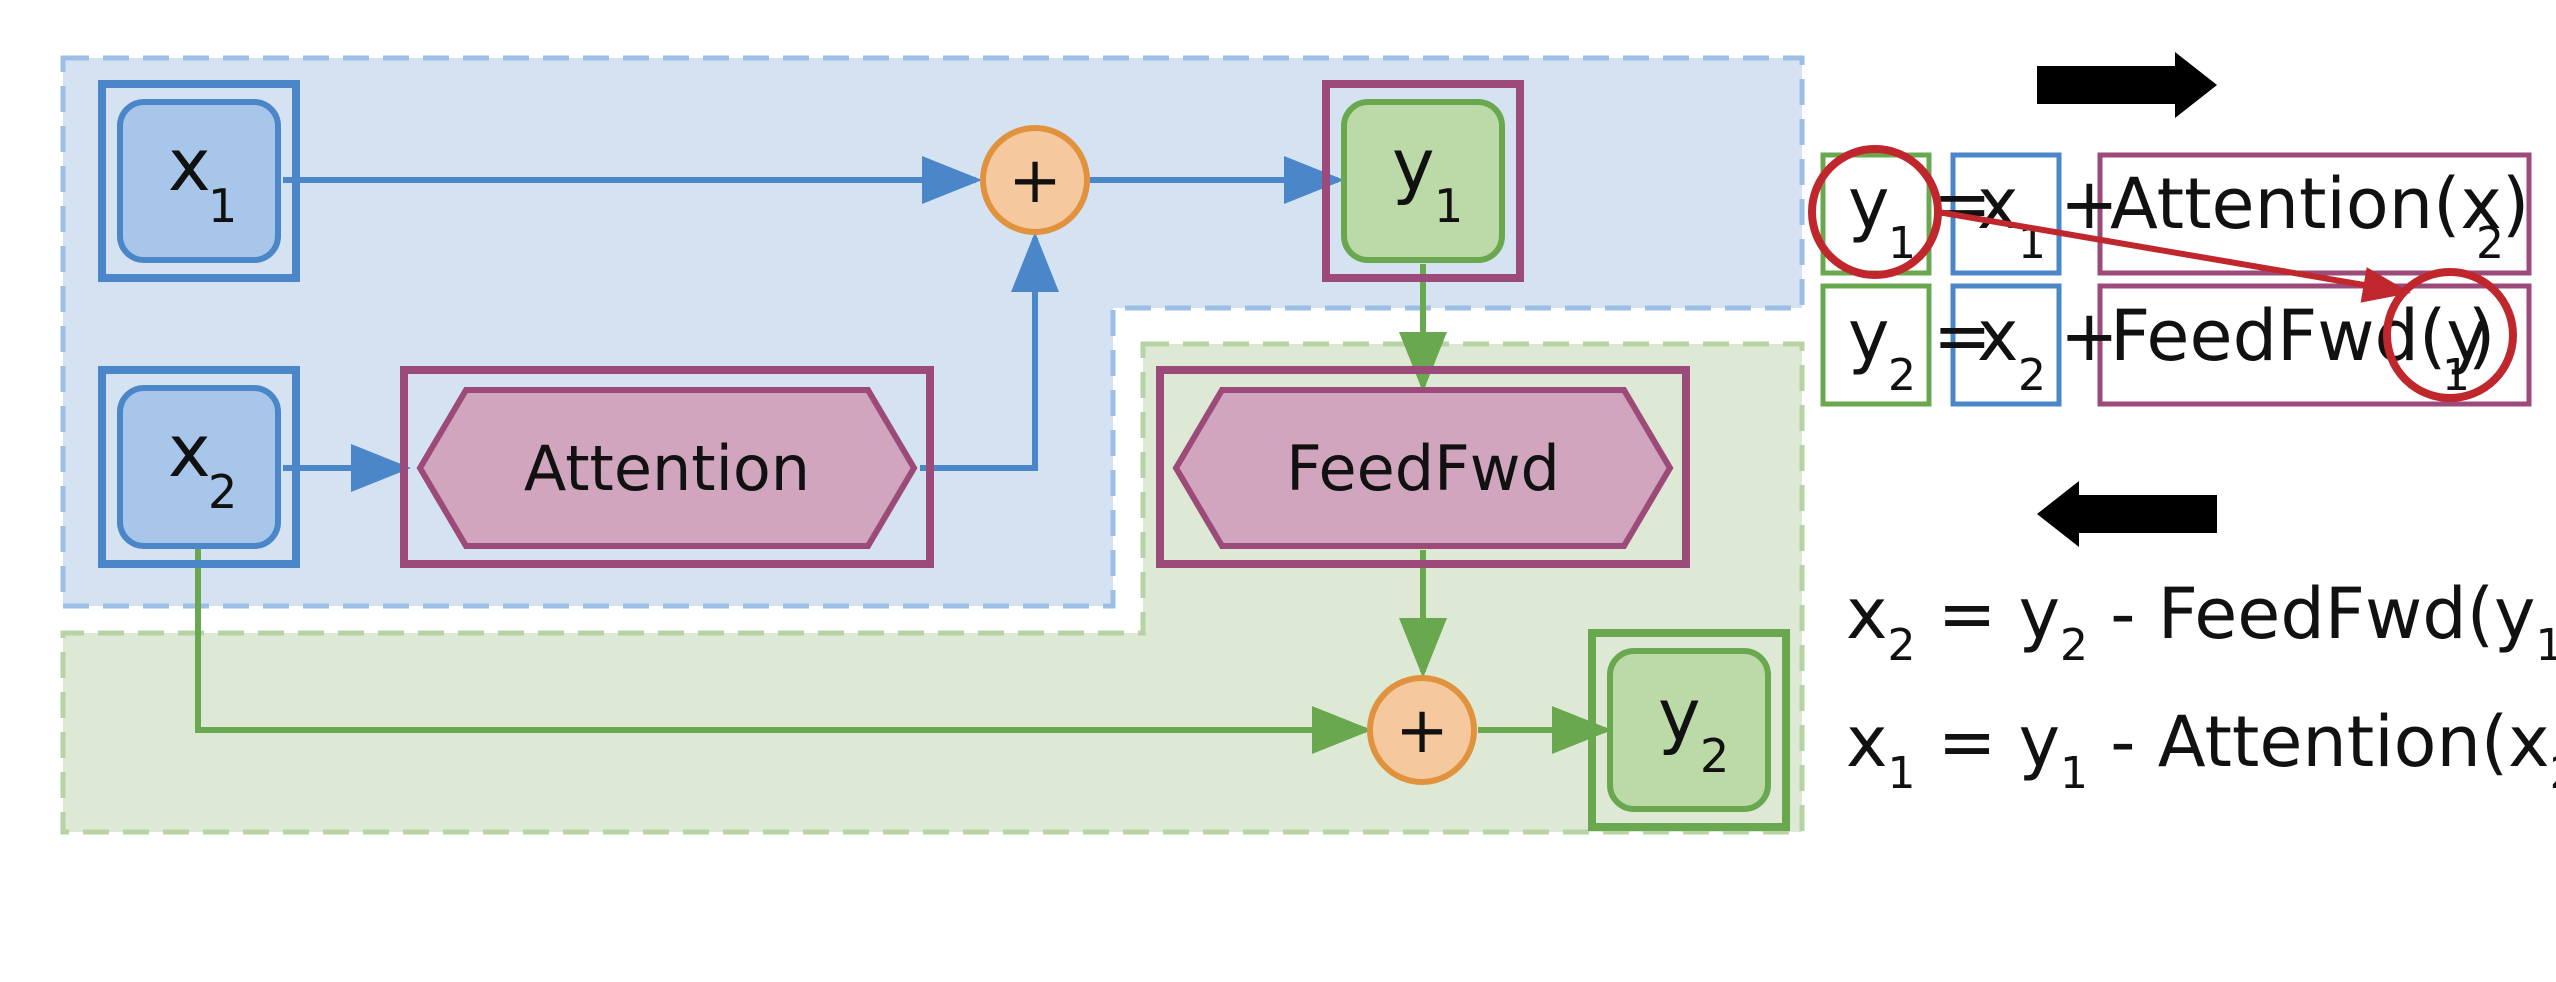  I want to click on arrow-right-icon, so click(2127, 85).